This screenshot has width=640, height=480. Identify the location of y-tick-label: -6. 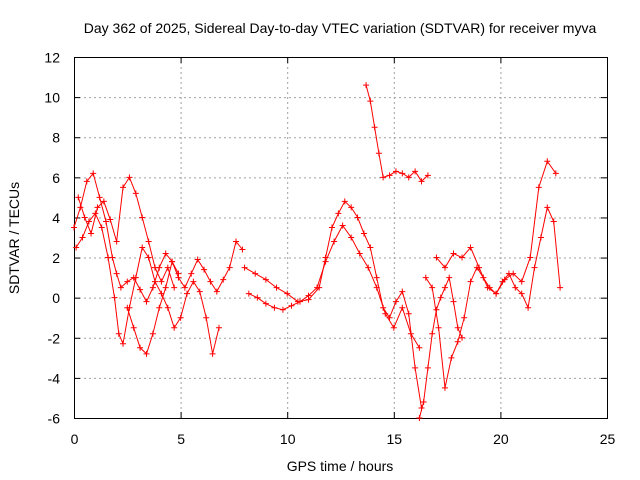
(54, 419).